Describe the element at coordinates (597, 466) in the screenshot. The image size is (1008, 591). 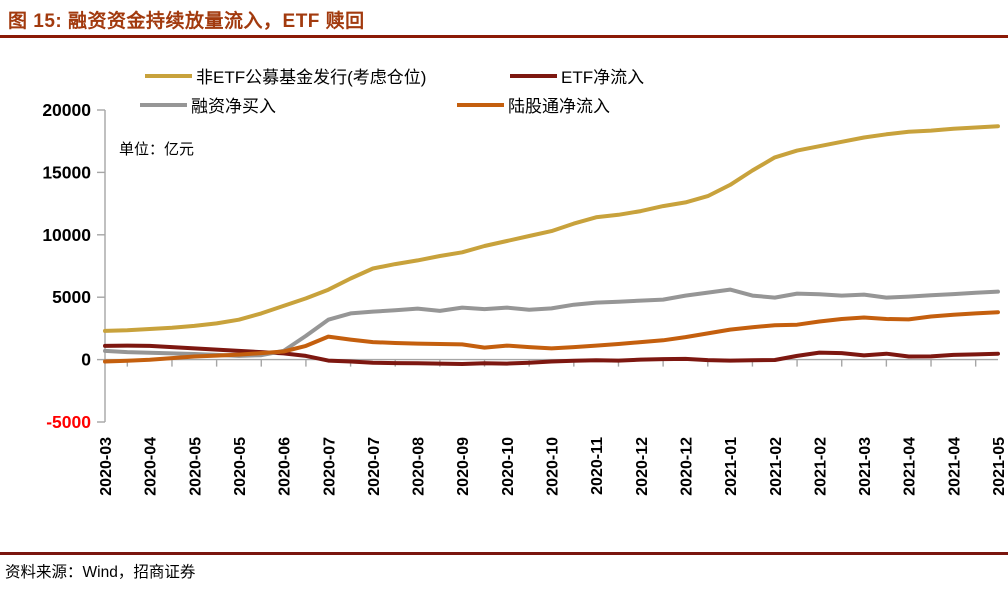
I see `x-tick-label: 2020-11` at that location.